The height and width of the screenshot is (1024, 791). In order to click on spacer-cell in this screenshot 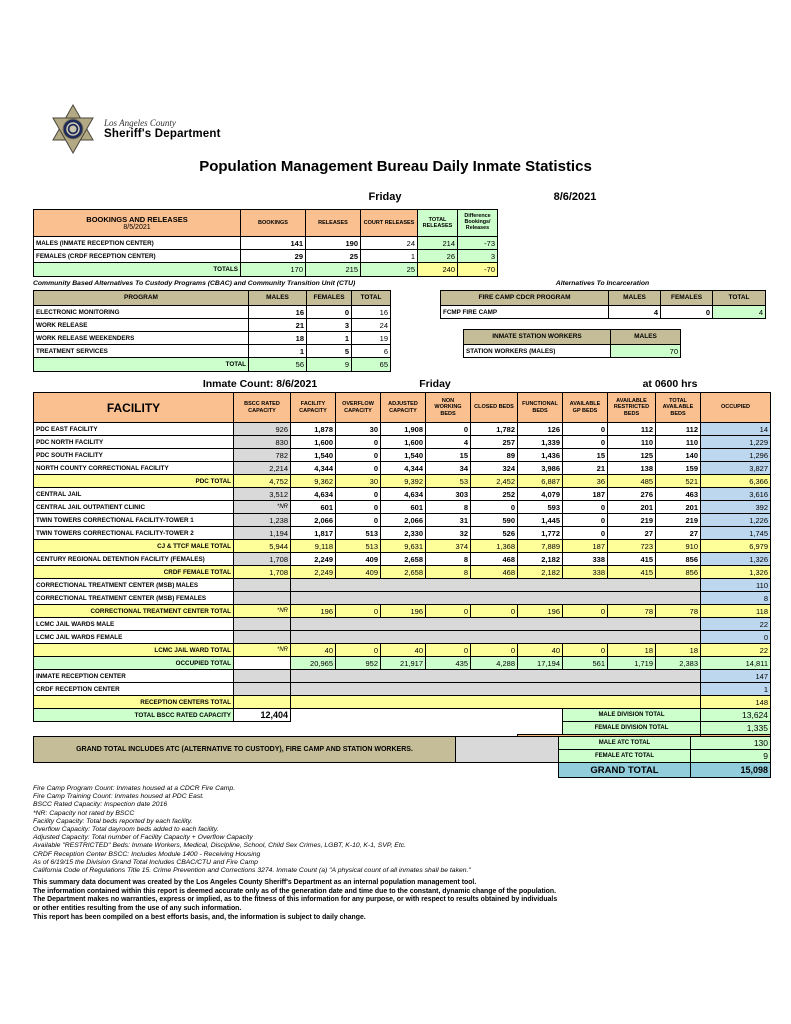, I will do `click(427, 715)`.